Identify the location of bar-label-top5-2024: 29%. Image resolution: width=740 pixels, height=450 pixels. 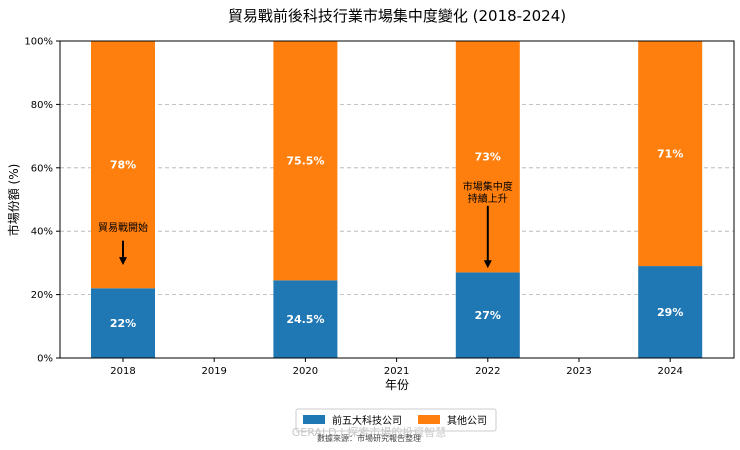
(670, 312).